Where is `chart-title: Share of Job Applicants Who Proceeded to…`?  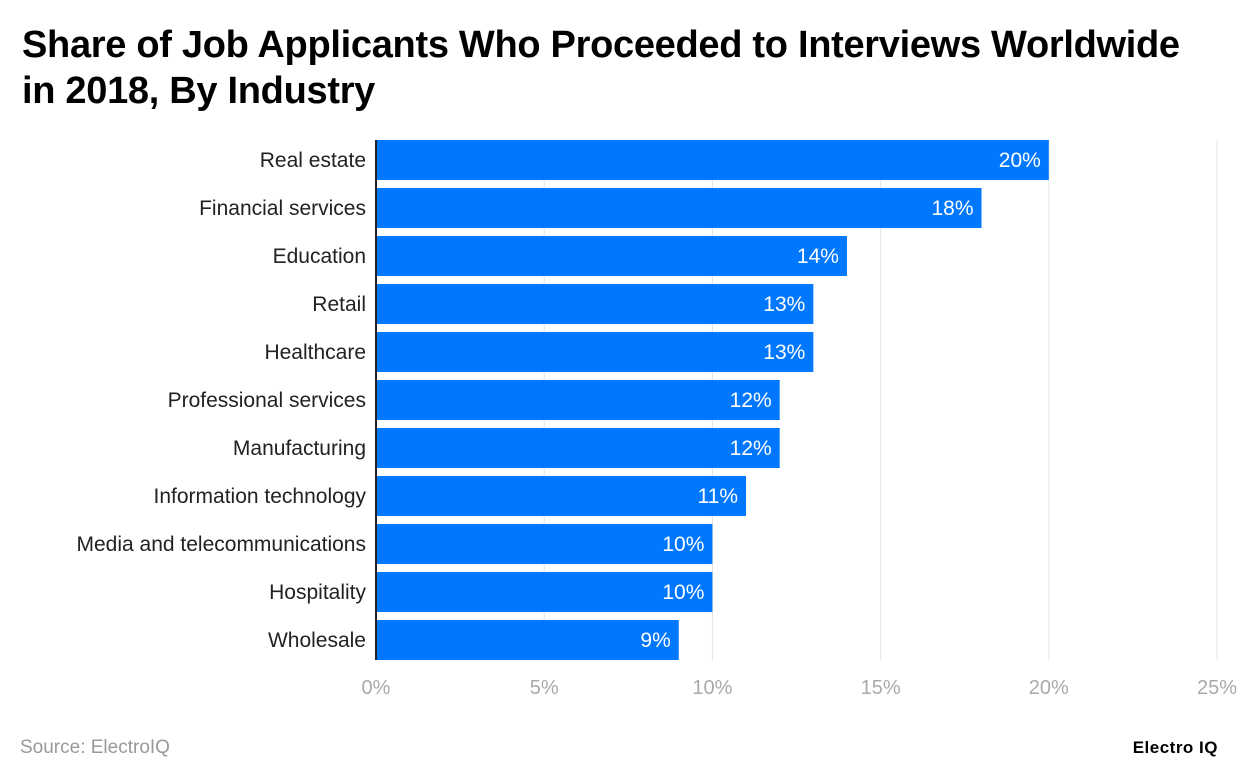
chart-title: Share of Job Applicants Who Proceeded to… is located at coordinates (601, 68).